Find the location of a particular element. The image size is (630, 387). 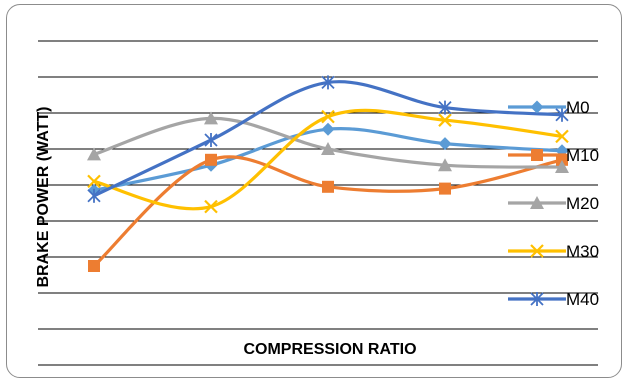

legend-label-m20: M20 is located at coordinates (582, 203).